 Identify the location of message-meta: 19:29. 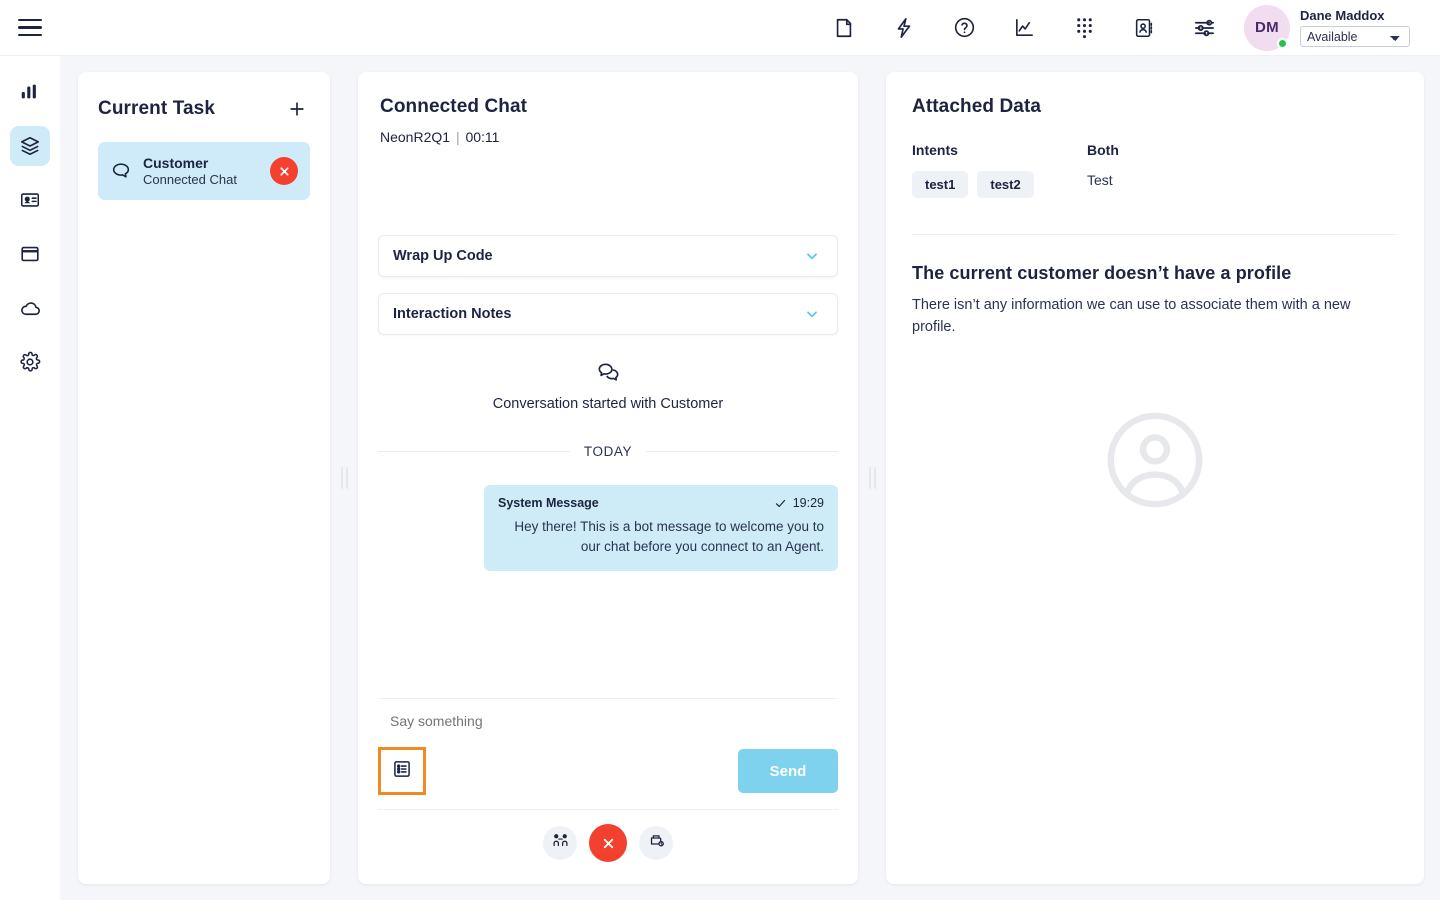
(799, 503).